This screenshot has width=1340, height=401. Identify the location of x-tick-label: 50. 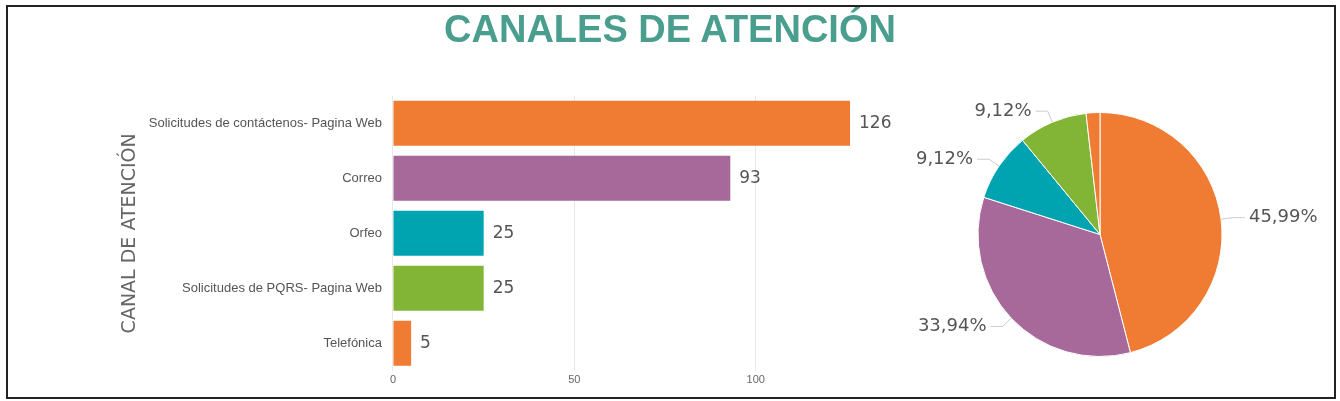
(574, 379).